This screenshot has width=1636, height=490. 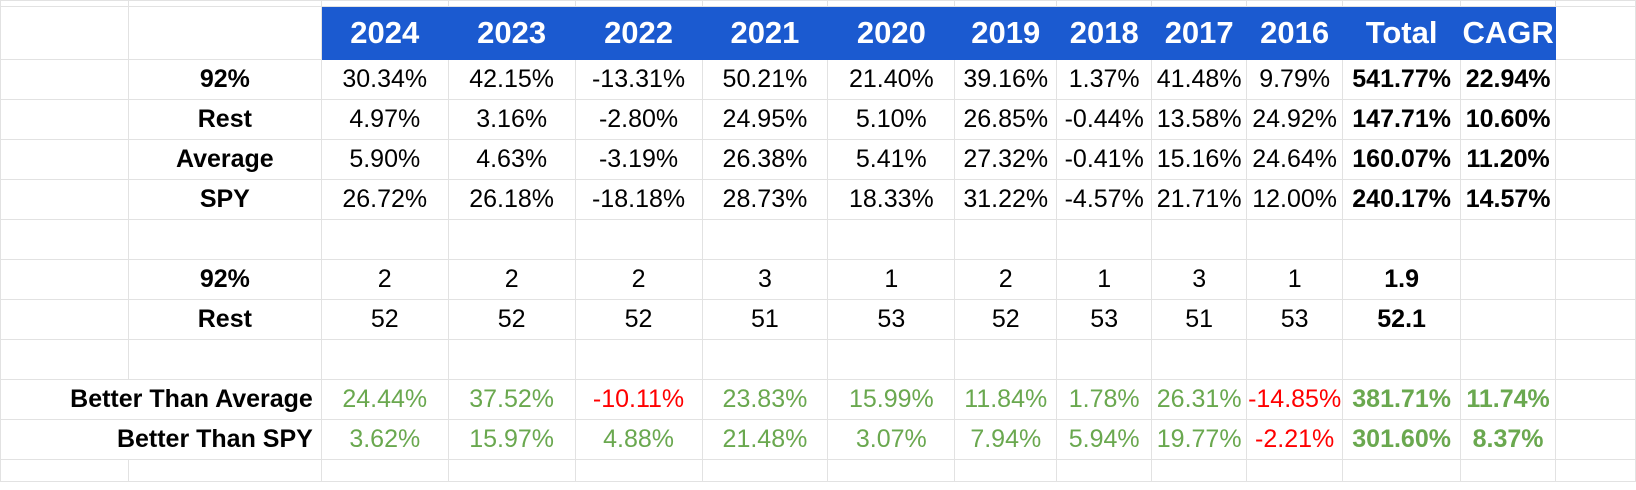 What do you see at coordinates (384, 199) in the screenshot?
I see `value-cell: 26.72%` at bounding box center [384, 199].